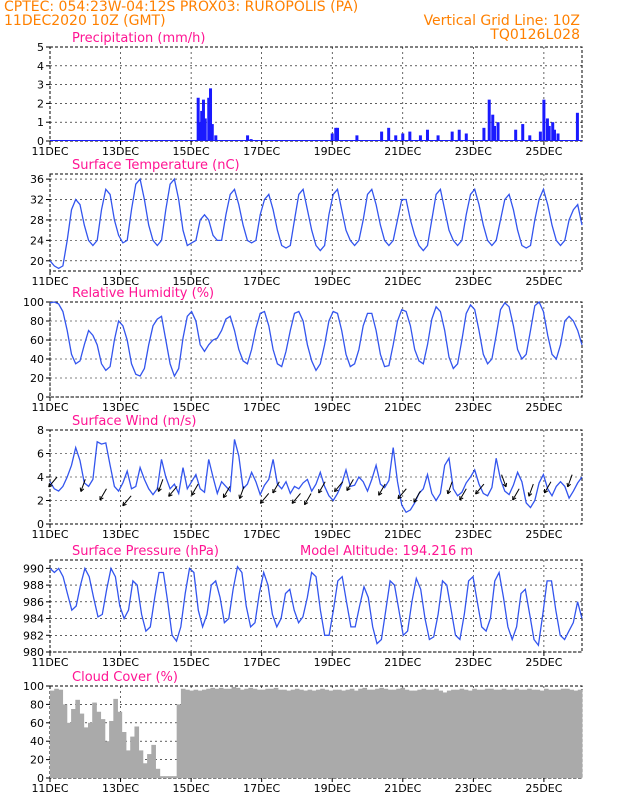  What do you see at coordinates (37, 261) in the screenshot?
I see `y-tick-label: 20` at bounding box center [37, 261].